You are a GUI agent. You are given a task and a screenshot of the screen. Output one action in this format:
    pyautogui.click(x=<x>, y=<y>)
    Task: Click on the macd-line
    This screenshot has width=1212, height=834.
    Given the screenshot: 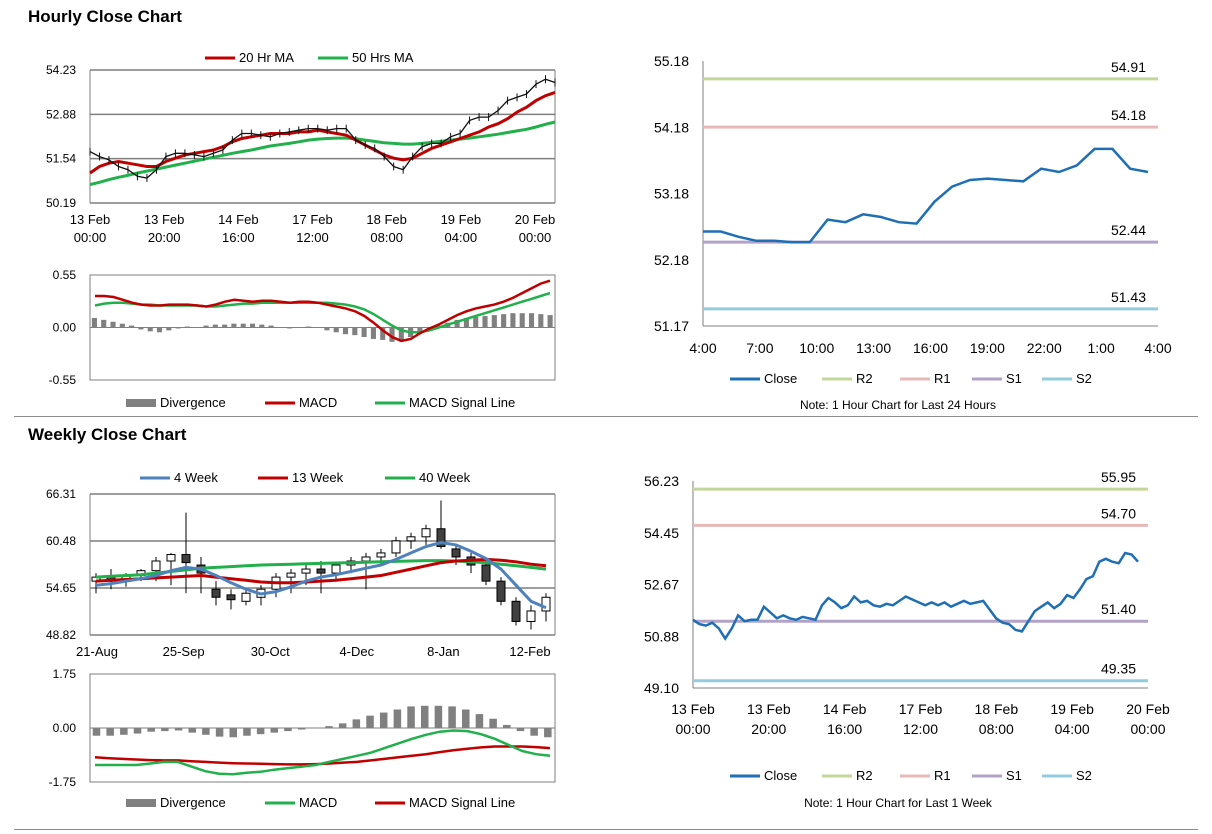 What is the action you would take?
    pyautogui.click(x=323, y=311)
    